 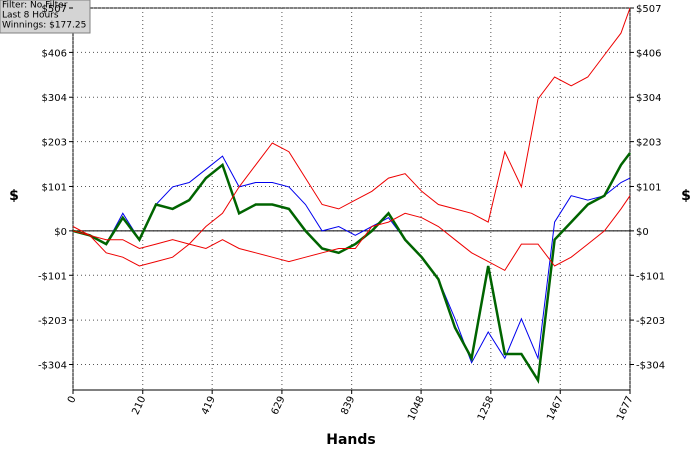 What do you see at coordinates (650, 321) in the screenshot?
I see `y2-tick-label: -$203` at bounding box center [650, 321].